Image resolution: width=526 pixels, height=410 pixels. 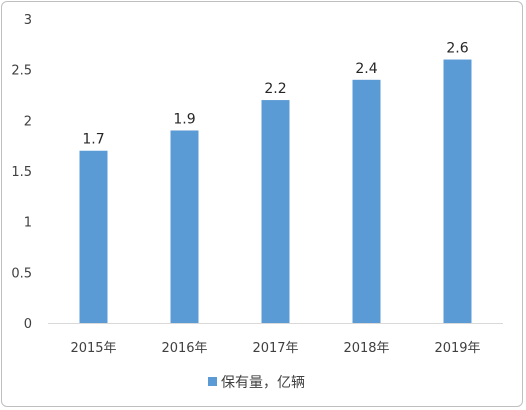 What do you see at coordinates (28, 121) in the screenshot?
I see `y-tick-label: 2` at bounding box center [28, 121].